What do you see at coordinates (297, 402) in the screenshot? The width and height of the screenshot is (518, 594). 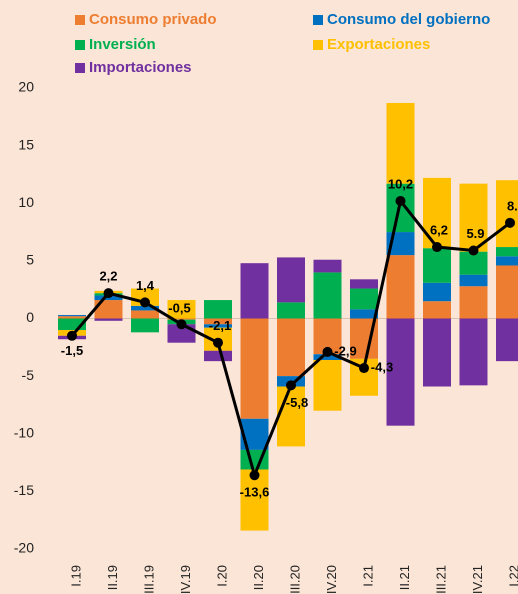 I see `data-label: -5,8` at bounding box center [297, 402].